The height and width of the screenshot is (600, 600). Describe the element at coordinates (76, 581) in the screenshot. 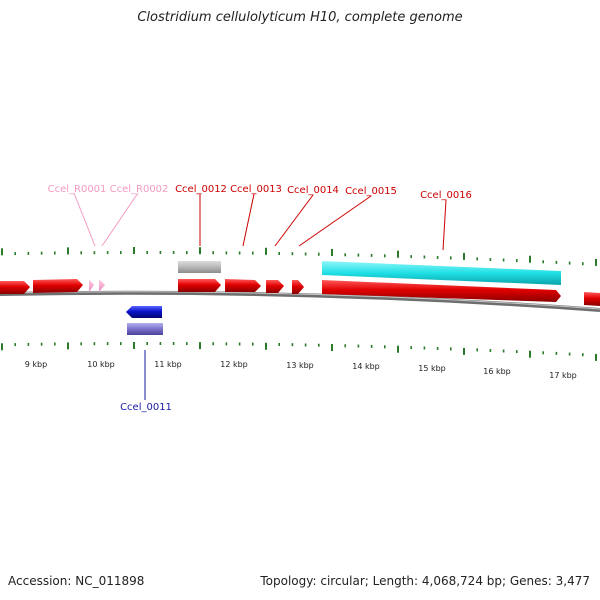

I see `accession-text: Accession: NC_011898` at that location.